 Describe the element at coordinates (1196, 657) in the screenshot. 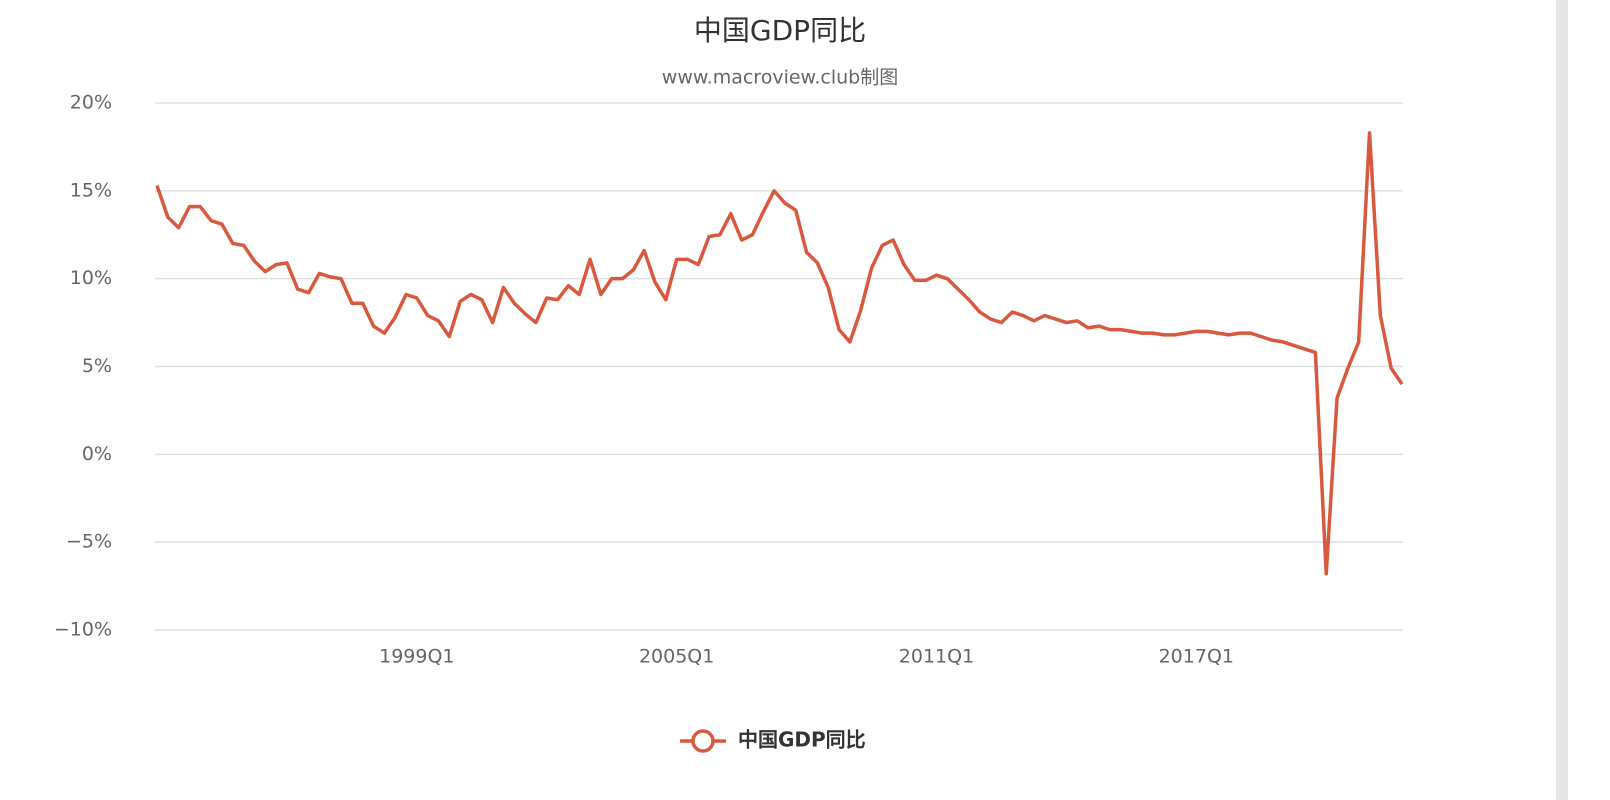

I see `x-tick-label: 2017Q1` at that location.